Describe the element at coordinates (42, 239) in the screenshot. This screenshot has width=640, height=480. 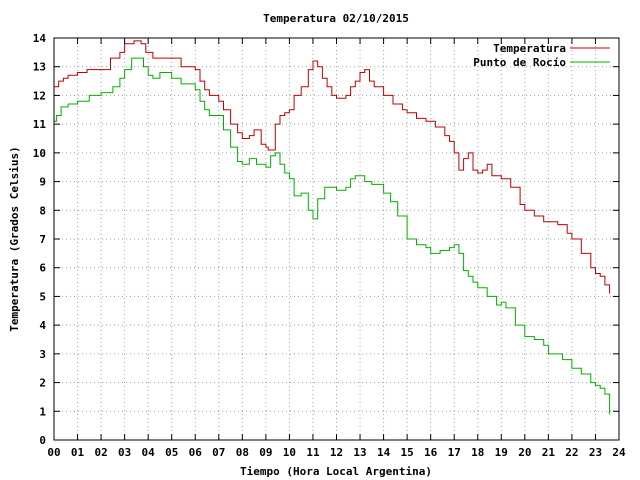
I see `y-tick-label: 7` at that location.